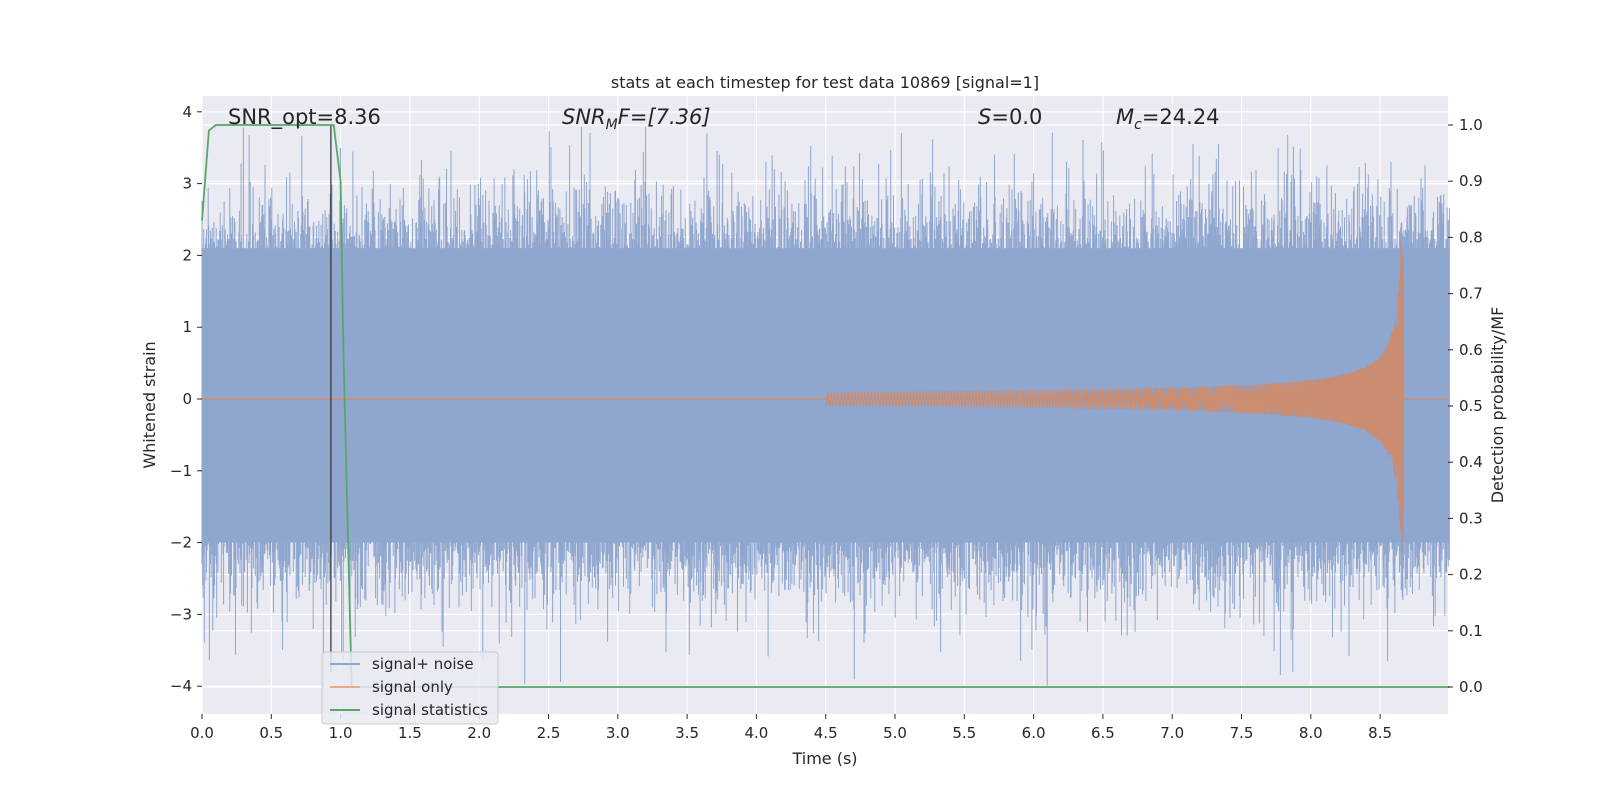  I want to click on mc-symbol: M, so click(1125, 117).